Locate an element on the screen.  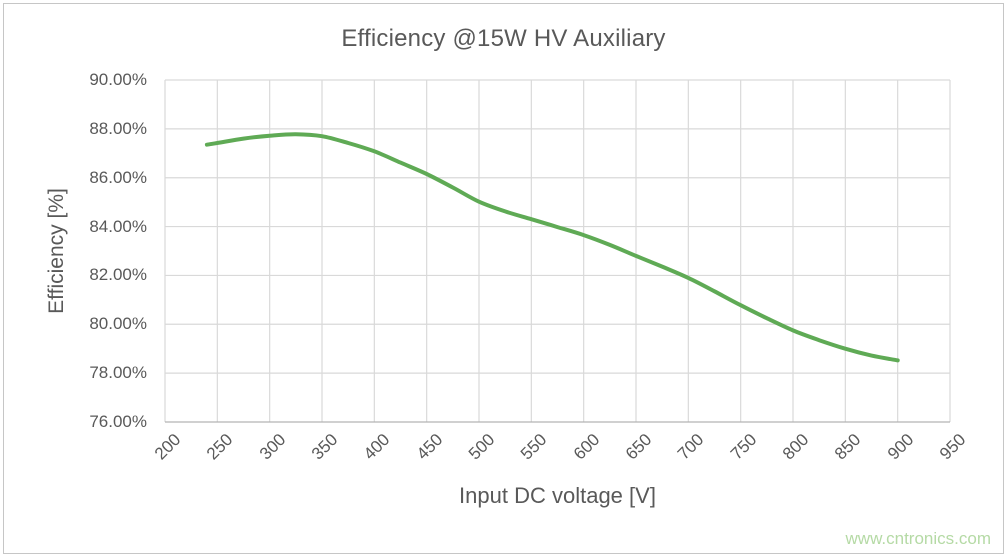
x-tick-label: 650 is located at coordinates (638, 447).